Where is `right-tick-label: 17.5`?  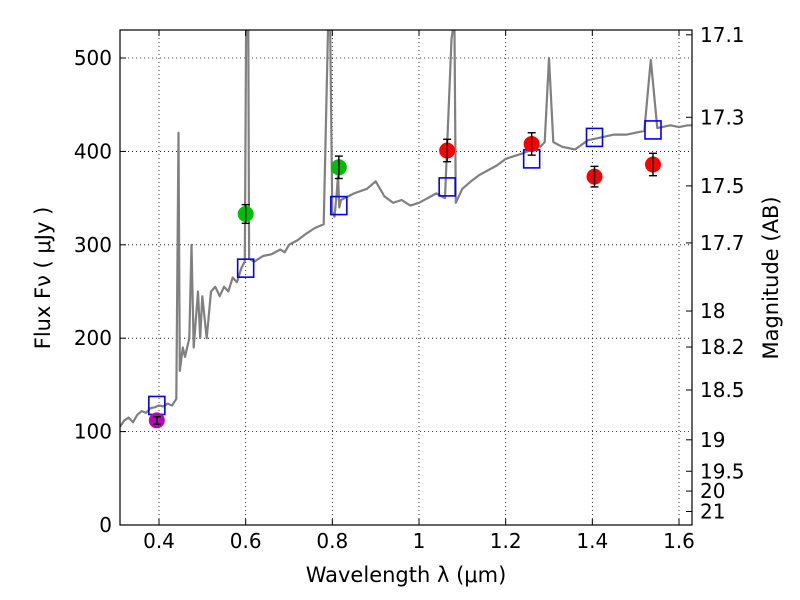
right-tick-label: 17.5 is located at coordinates (722, 186).